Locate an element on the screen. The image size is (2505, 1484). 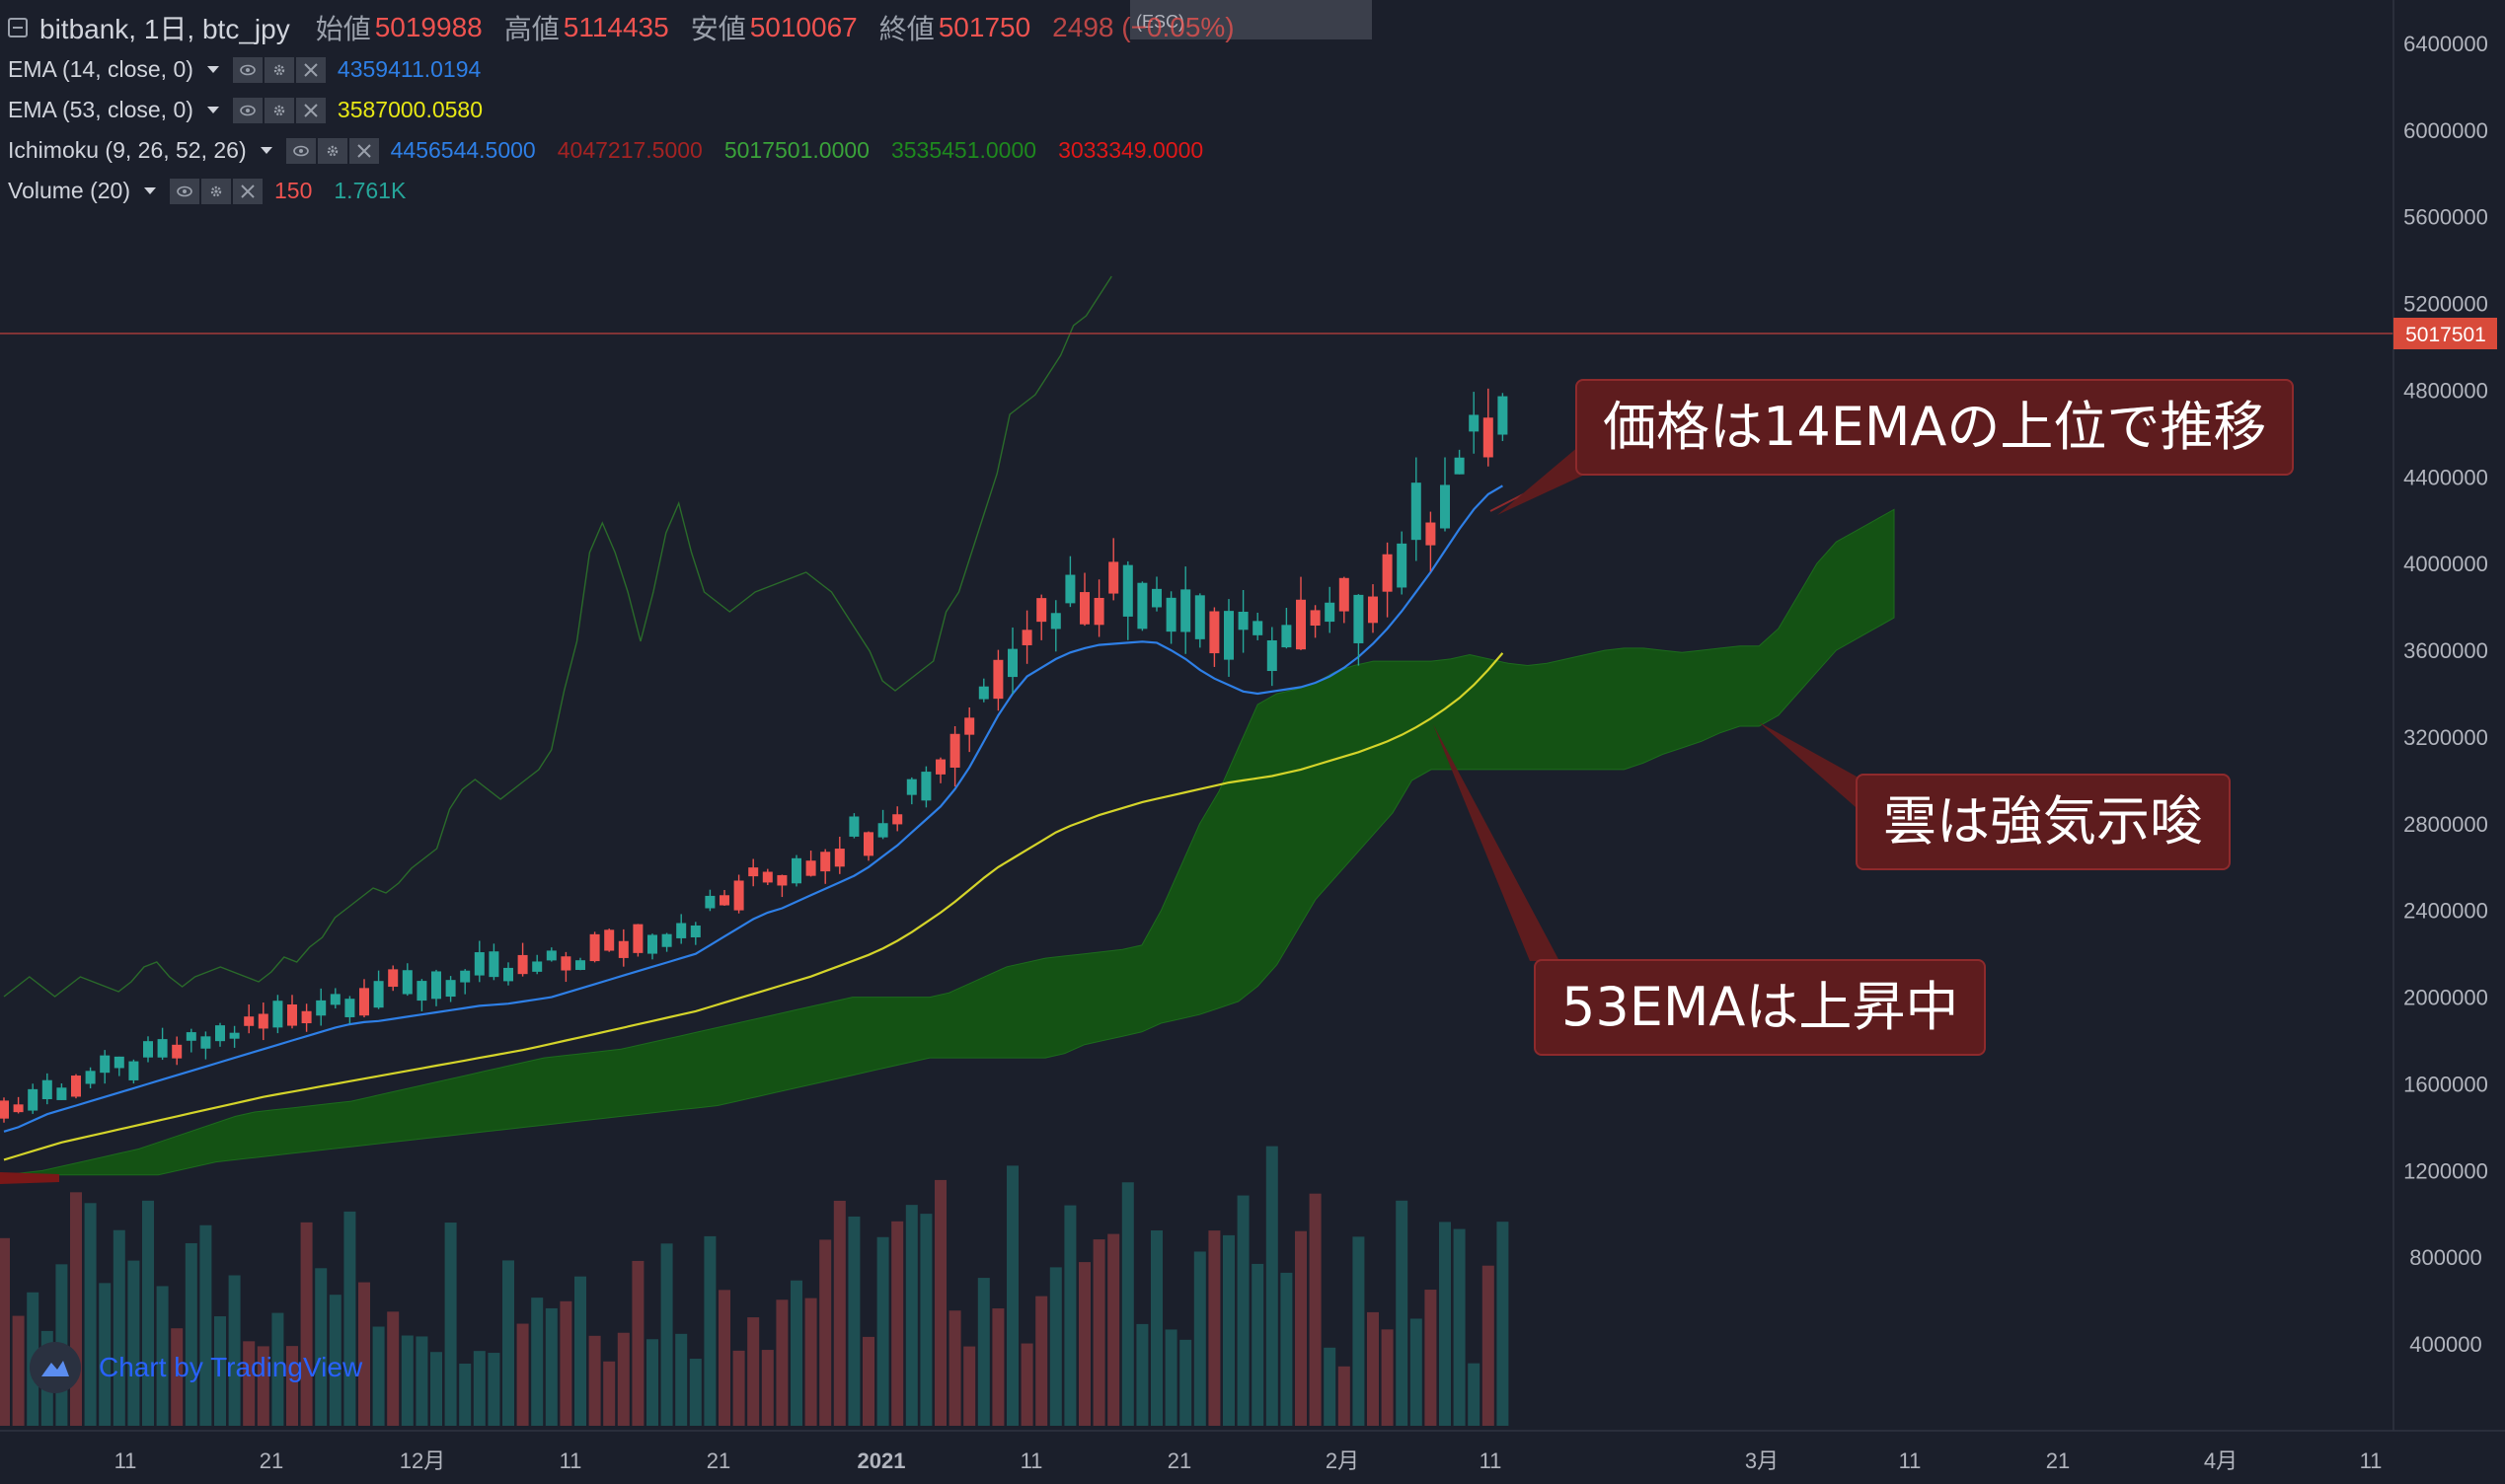
time-axis: 11 21 12月 11 21 2021 11 21 2月 11 3月 11 21 4月 11 is located at coordinates (1248, 1460).